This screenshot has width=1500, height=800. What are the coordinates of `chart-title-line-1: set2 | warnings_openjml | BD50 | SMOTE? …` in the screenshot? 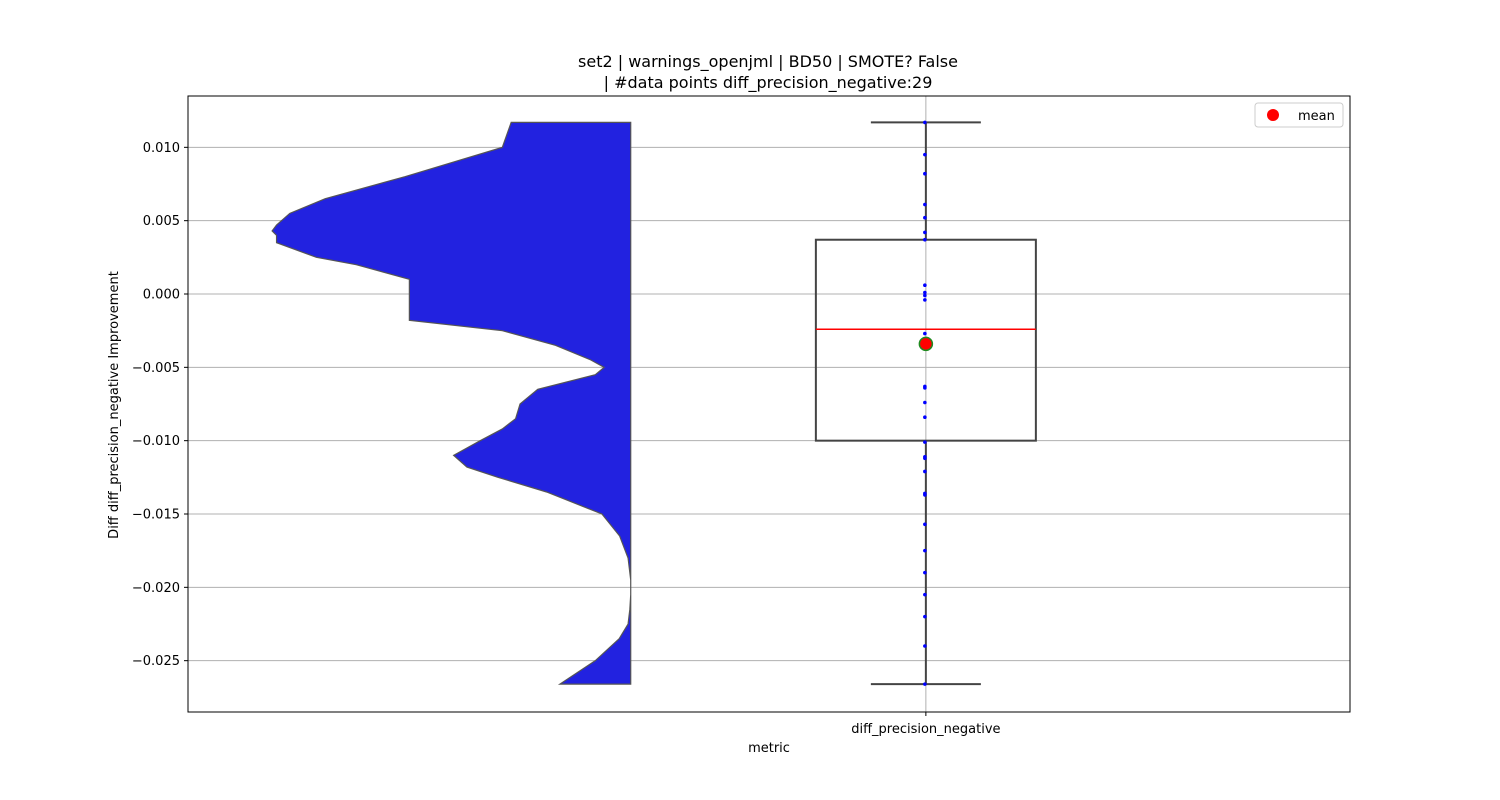 It's located at (768, 62).